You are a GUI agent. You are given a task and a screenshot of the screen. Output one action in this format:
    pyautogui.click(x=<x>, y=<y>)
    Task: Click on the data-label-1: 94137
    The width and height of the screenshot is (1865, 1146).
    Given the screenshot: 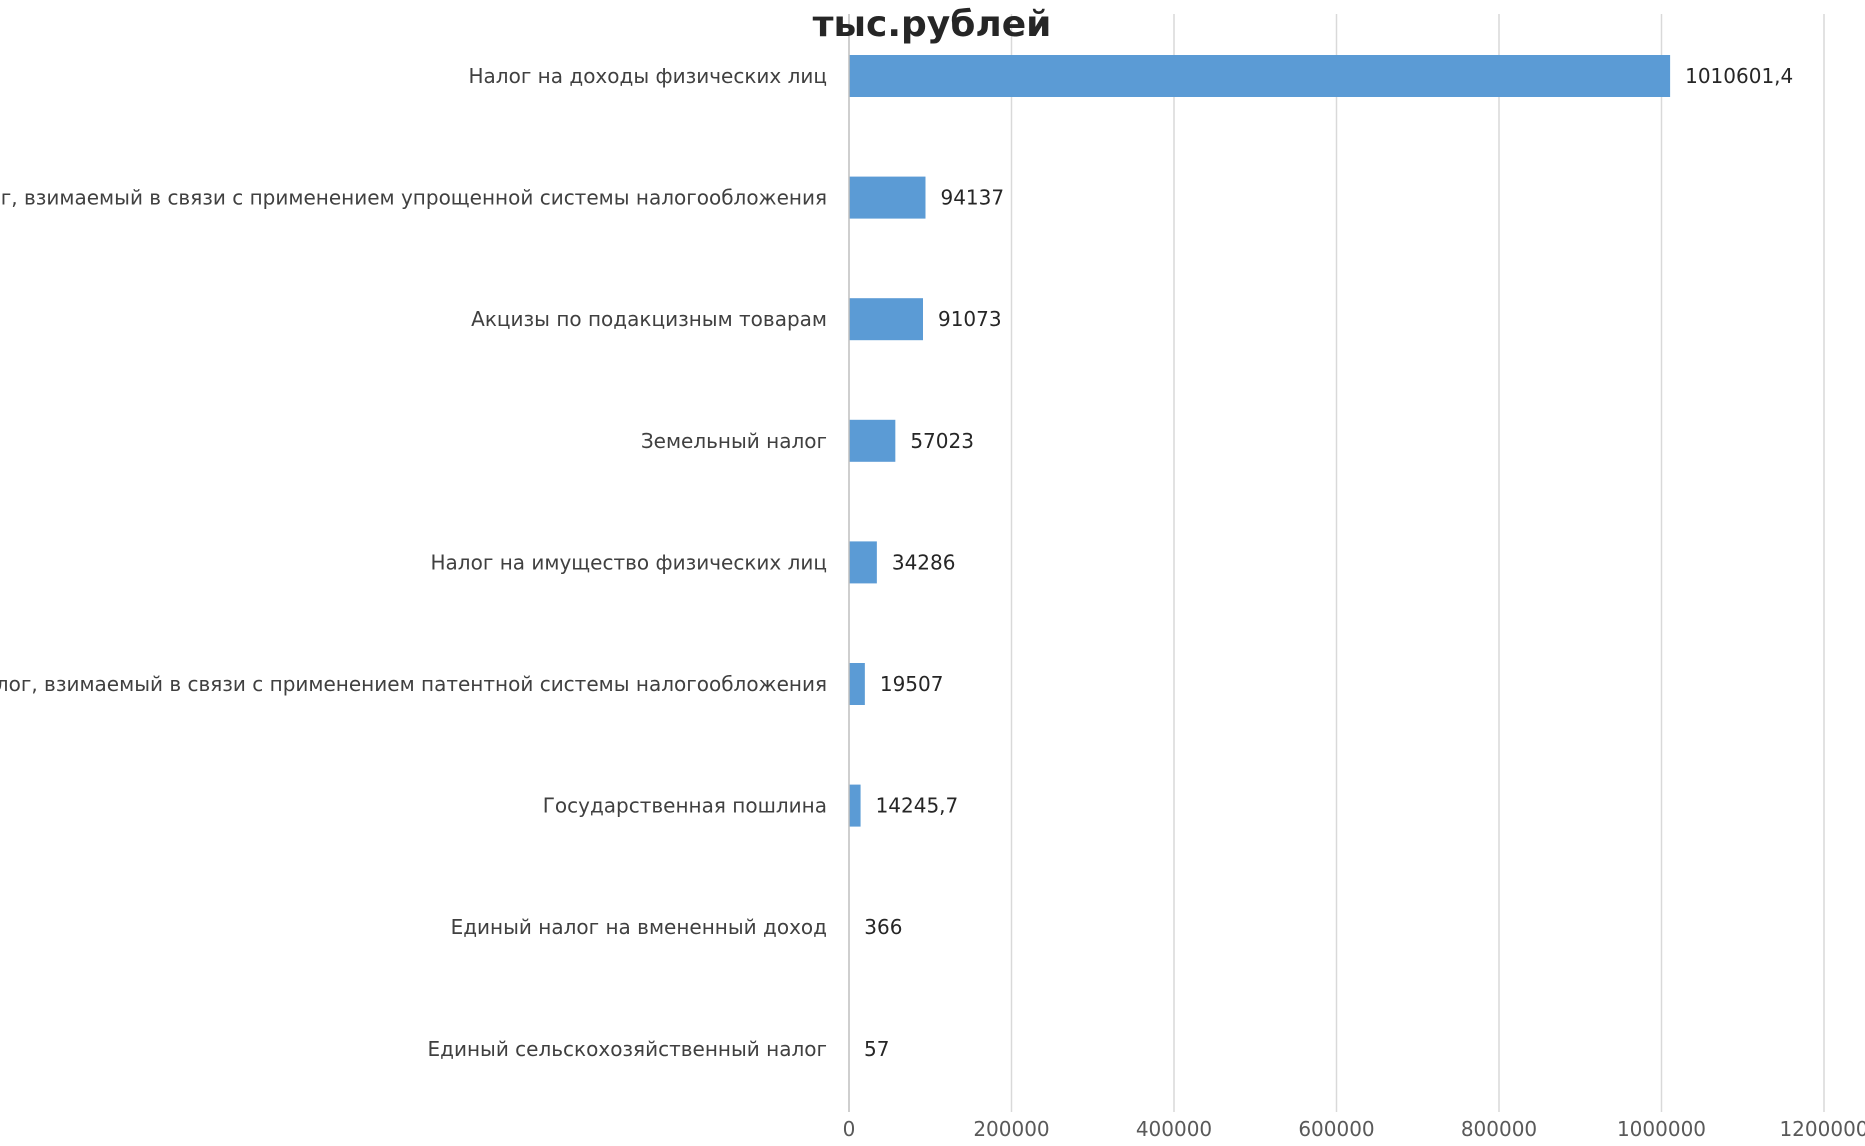 What is the action you would take?
    pyautogui.click(x=972, y=198)
    